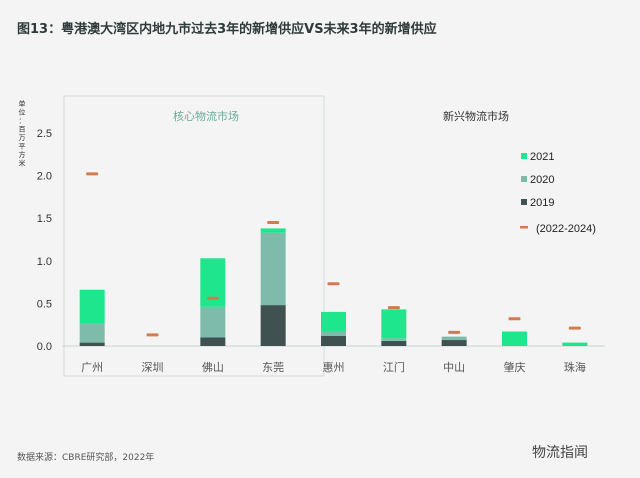 The image size is (640, 478). What do you see at coordinates (22, 163) in the screenshot?
I see `y-axis-label-char: 米` at bounding box center [22, 163].